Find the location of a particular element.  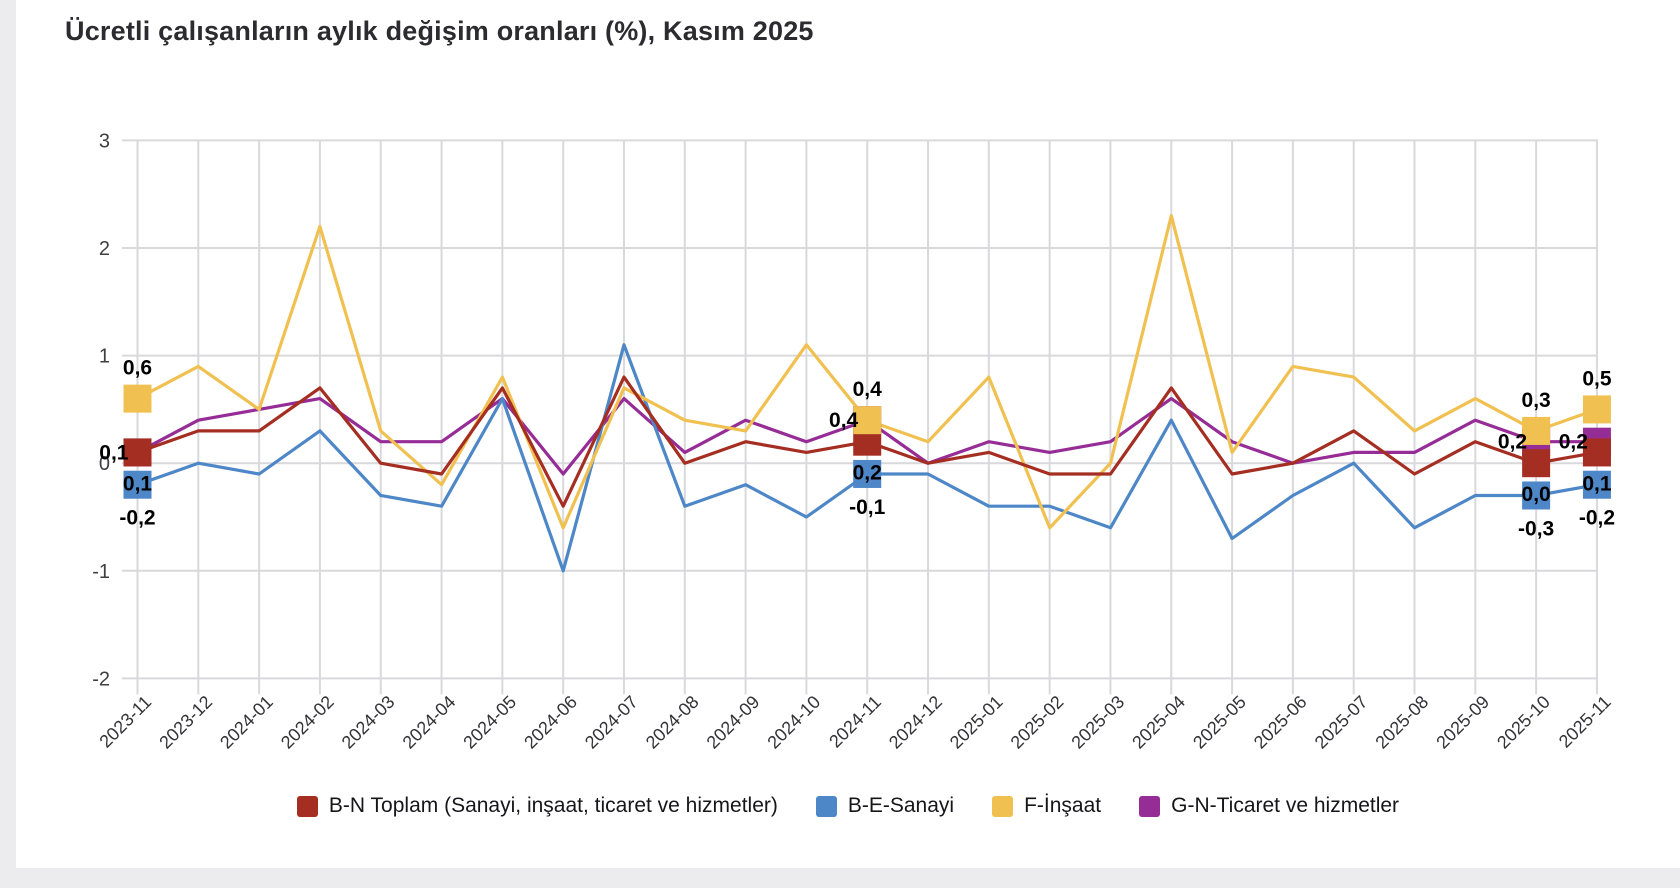

x-axis-tick-label: 2024-02 is located at coordinates (307, 722).